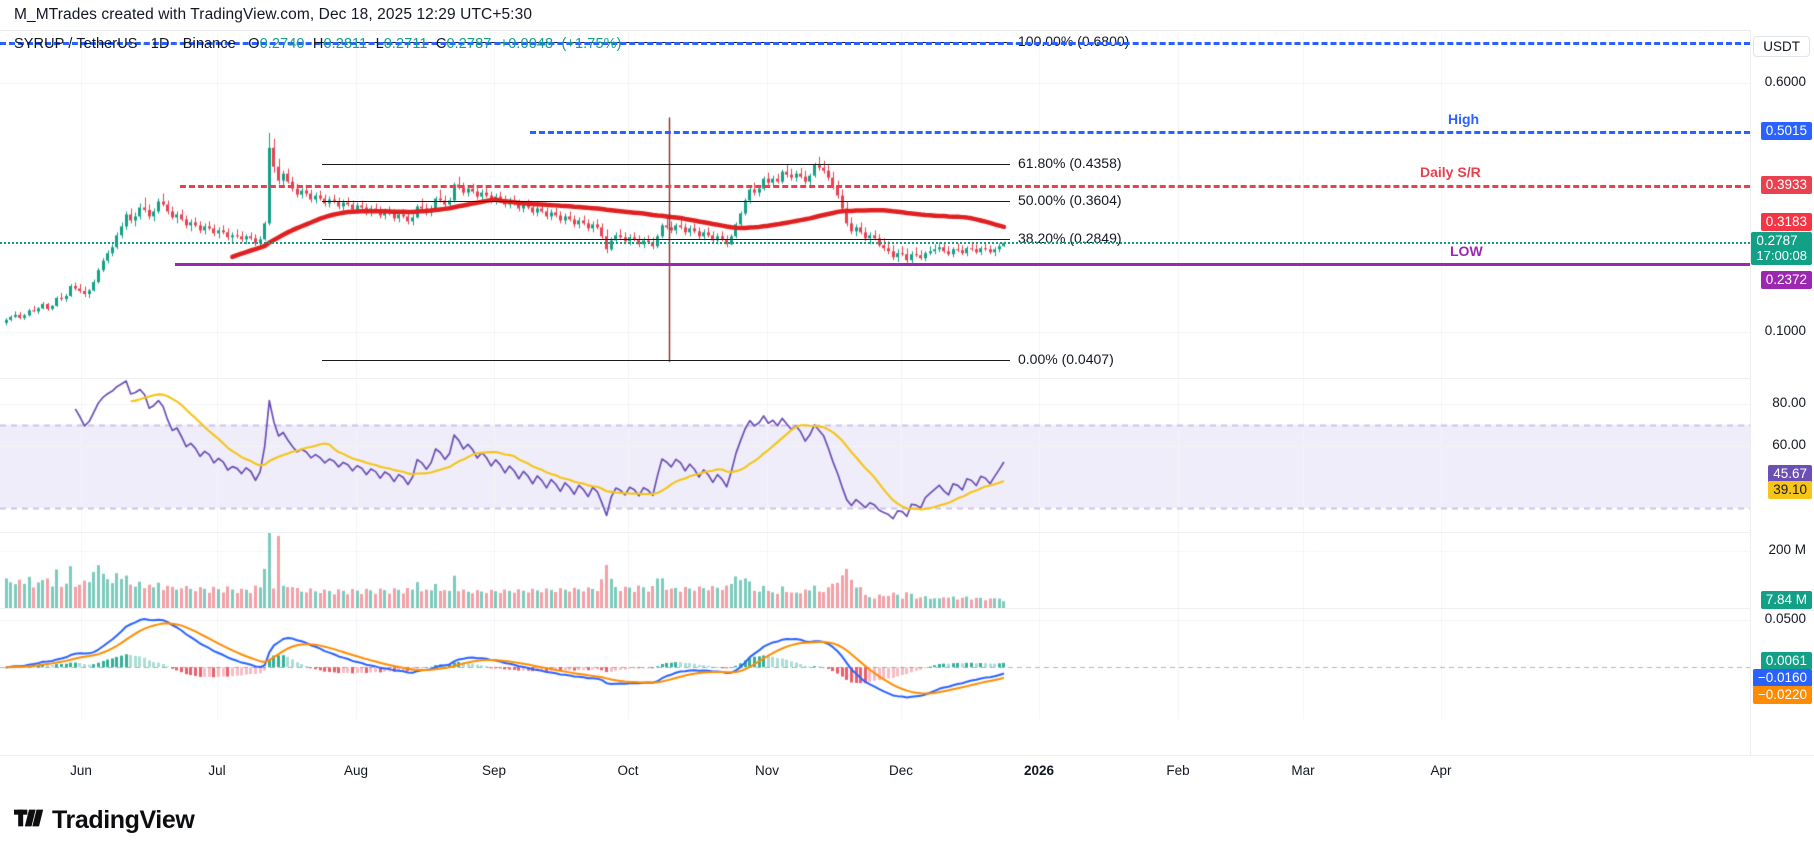 This screenshot has height=867, width=1814. Describe the element at coordinates (1466, 250) in the screenshot. I see `low-line-label: LOW` at that location.